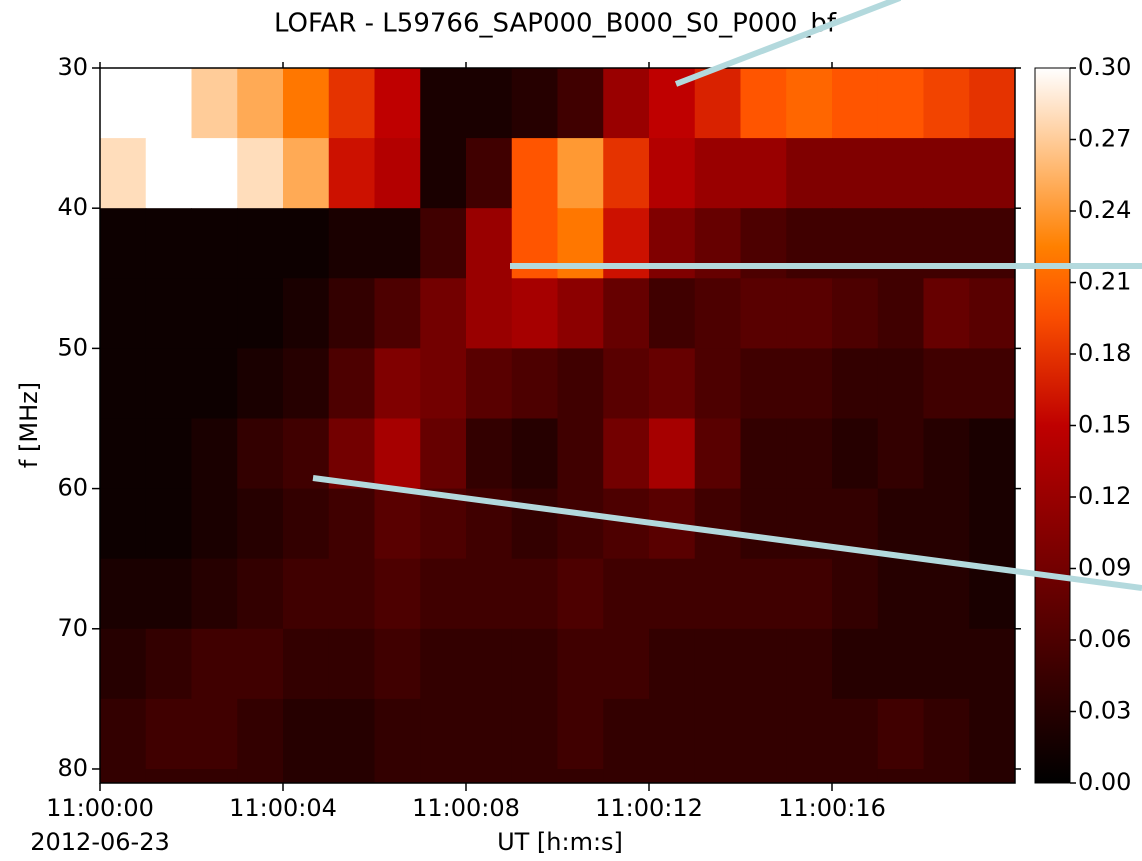  I want to click on colorbar-tick-label: 0.27, so click(1104, 139).